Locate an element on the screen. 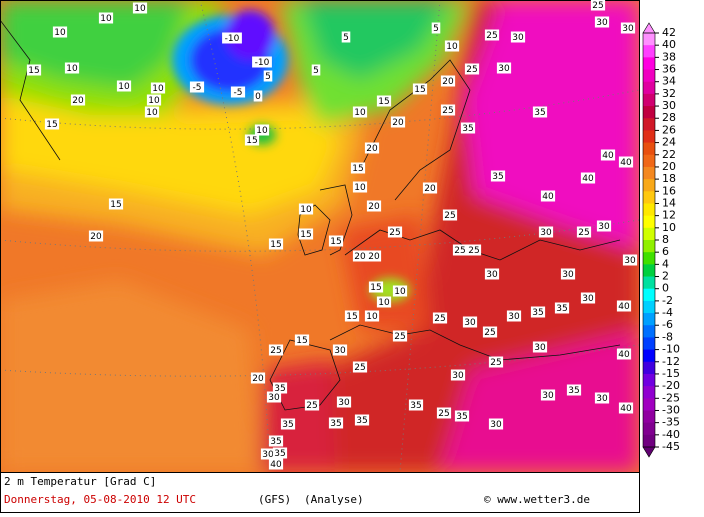 This screenshot has width=704, height=517. colorbar-label: 34 is located at coordinates (669, 81).